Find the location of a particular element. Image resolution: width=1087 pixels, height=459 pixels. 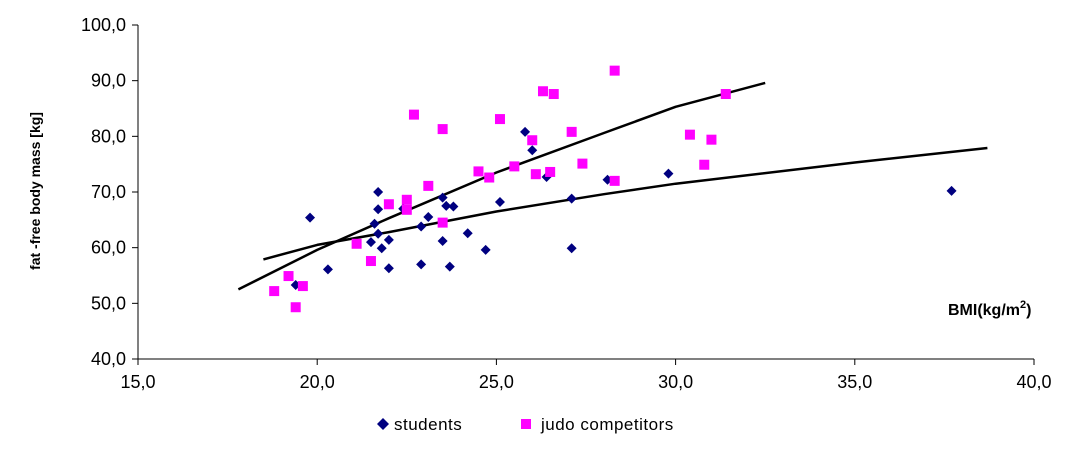

y-tick-label: 70,0 is located at coordinates (108, 192).